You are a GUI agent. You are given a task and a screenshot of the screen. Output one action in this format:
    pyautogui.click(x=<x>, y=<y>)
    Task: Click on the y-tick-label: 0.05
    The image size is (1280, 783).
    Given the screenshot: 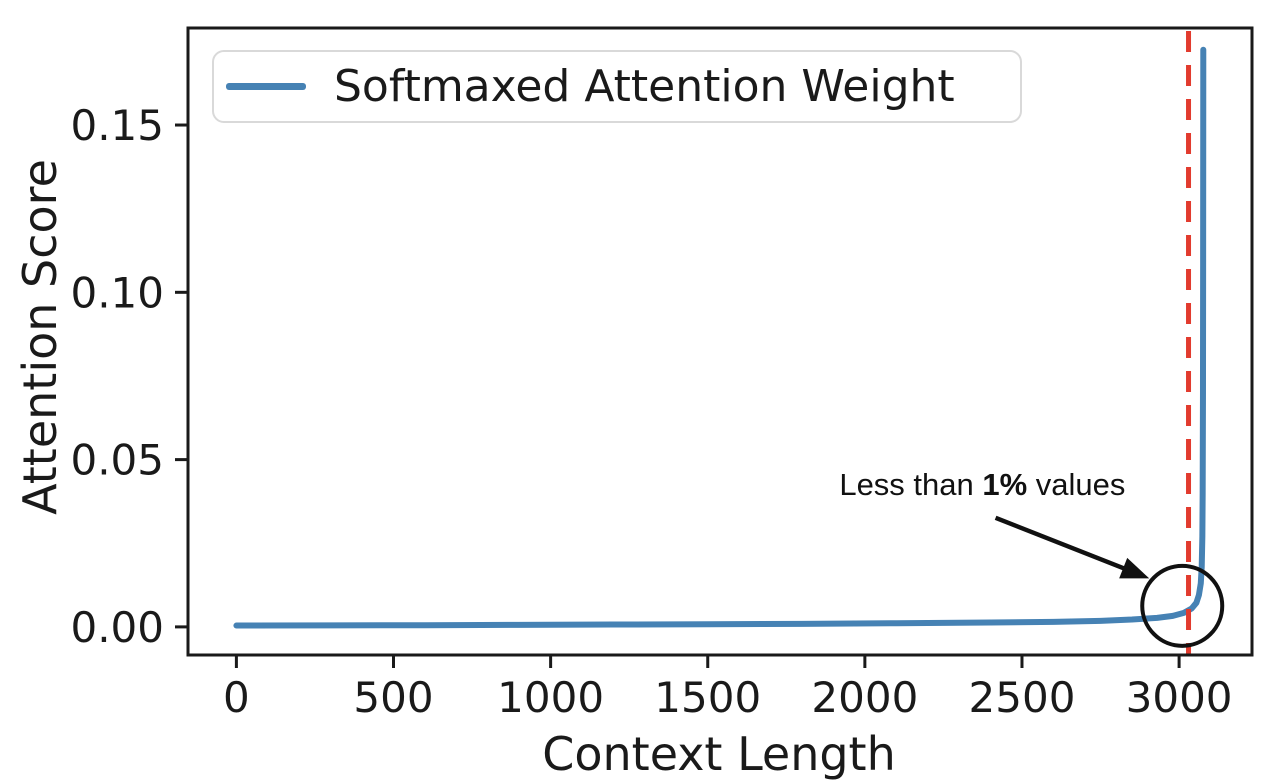 What is the action you would take?
    pyautogui.click(x=117, y=460)
    